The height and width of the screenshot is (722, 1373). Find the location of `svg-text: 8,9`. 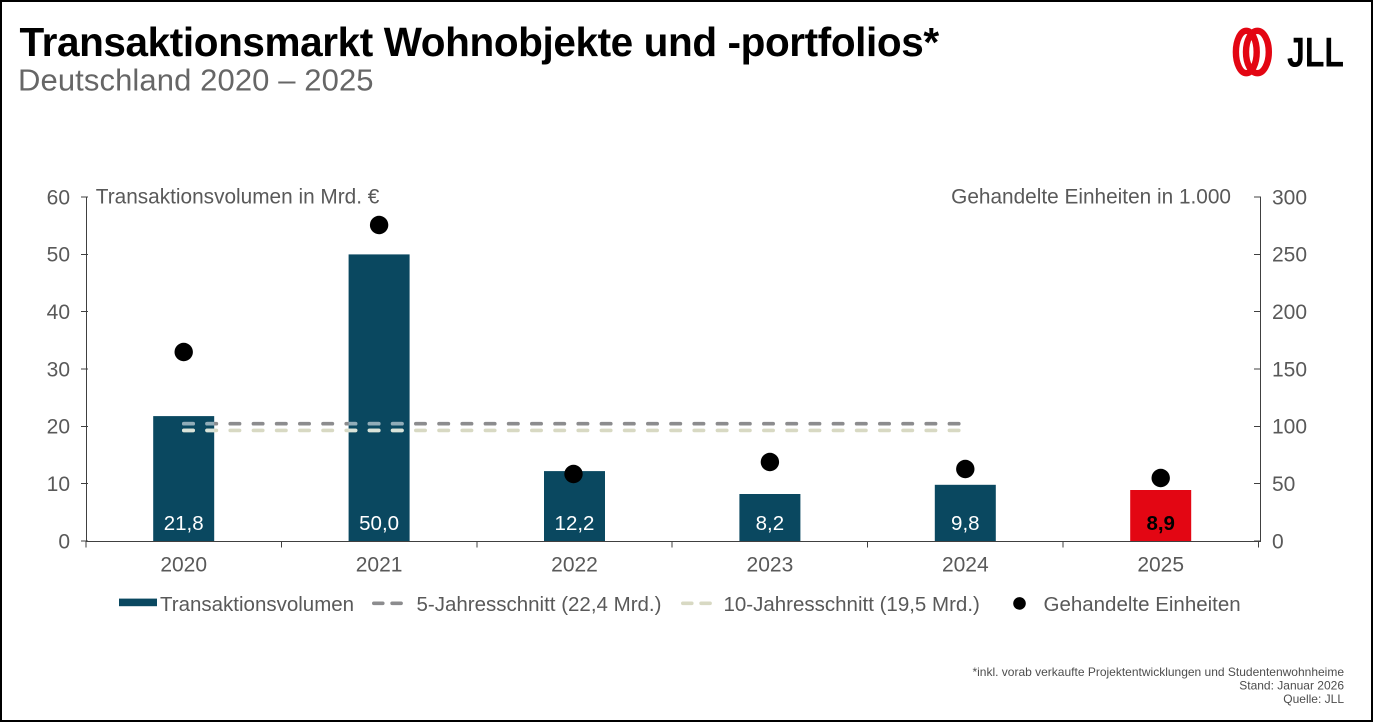

svg-text: 8,9 is located at coordinates (1160, 523).